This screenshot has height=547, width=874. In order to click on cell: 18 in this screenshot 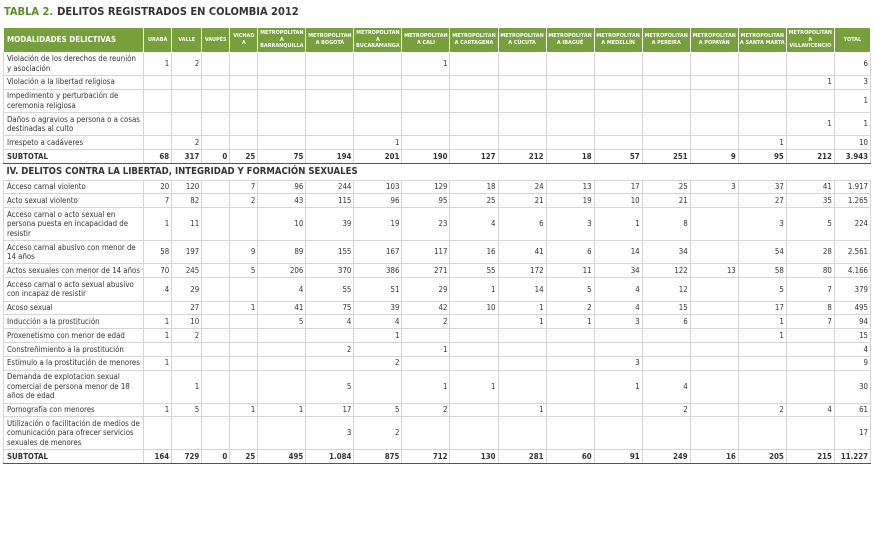, I will do `click(474, 187)`.